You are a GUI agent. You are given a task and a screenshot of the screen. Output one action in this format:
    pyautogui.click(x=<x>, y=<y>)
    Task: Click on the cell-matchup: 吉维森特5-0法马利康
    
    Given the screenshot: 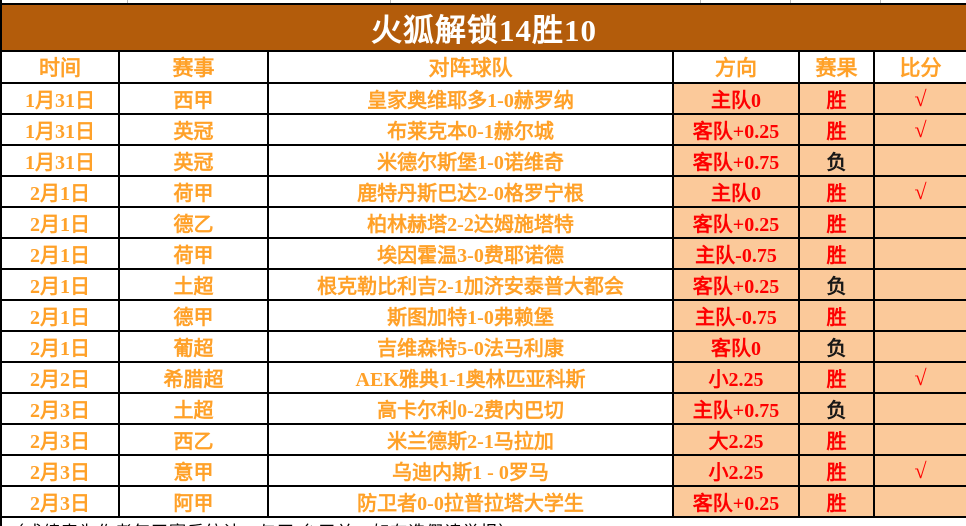 What is the action you would take?
    pyautogui.click(x=470, y=346)
    